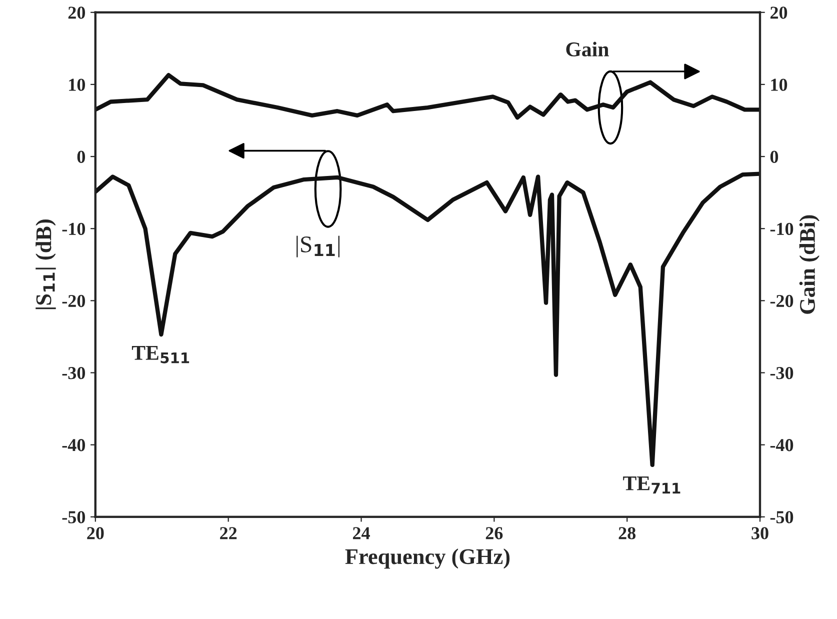  Describe the element at coordinates (74, 373) in the screenshot. I see `y-tick-label: -30` at that location.